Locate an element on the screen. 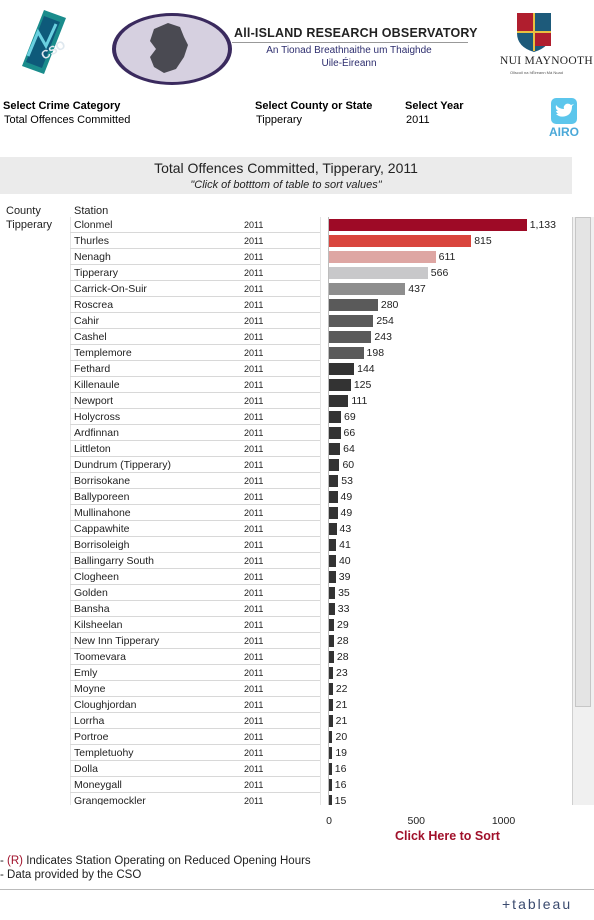 This screenshot has width=594, height=920. table-row: Portroe 2011 20 is located at coordinates (286, 737).